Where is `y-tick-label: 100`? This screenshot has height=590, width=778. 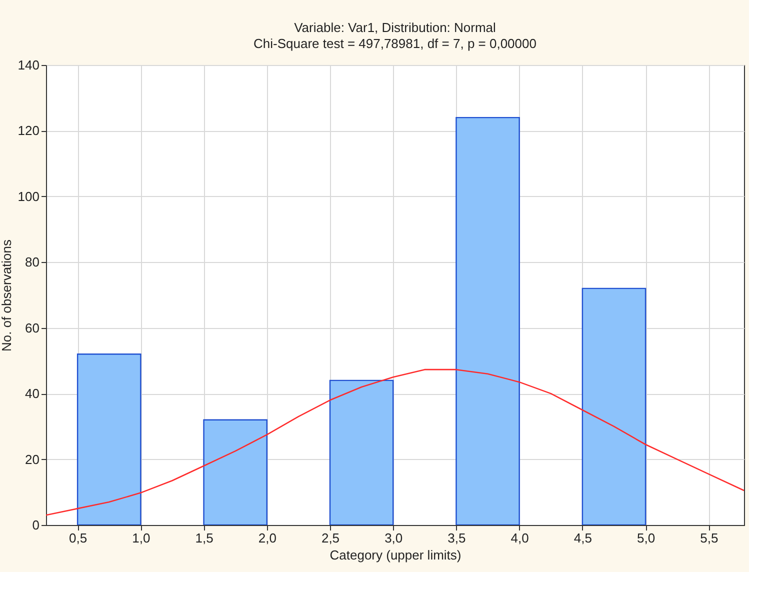
y-tick-label: 100 is located at coordinates (29, 196).